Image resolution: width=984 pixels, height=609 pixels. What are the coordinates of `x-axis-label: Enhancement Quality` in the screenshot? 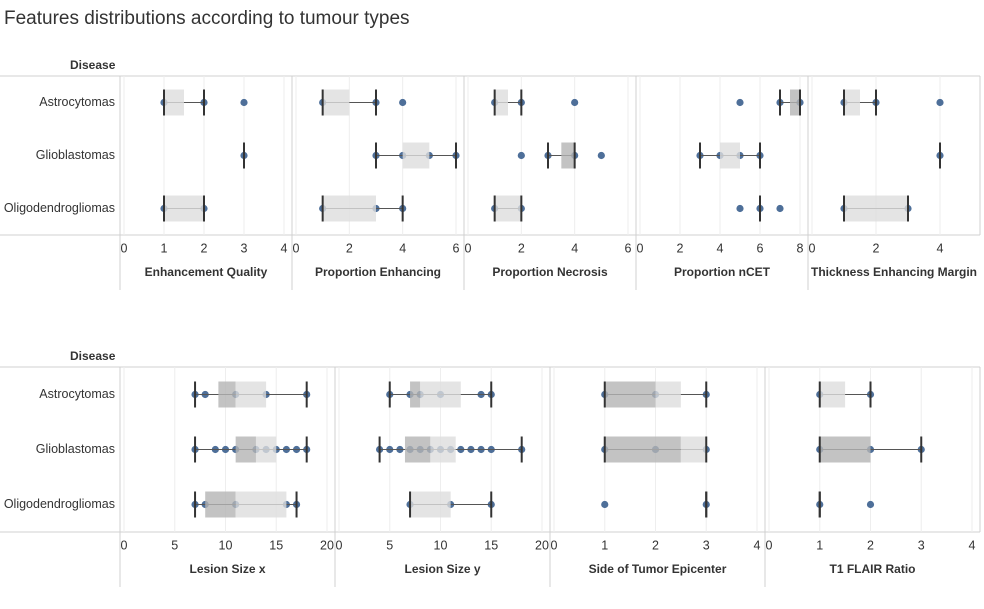 It's located at (206, 272).